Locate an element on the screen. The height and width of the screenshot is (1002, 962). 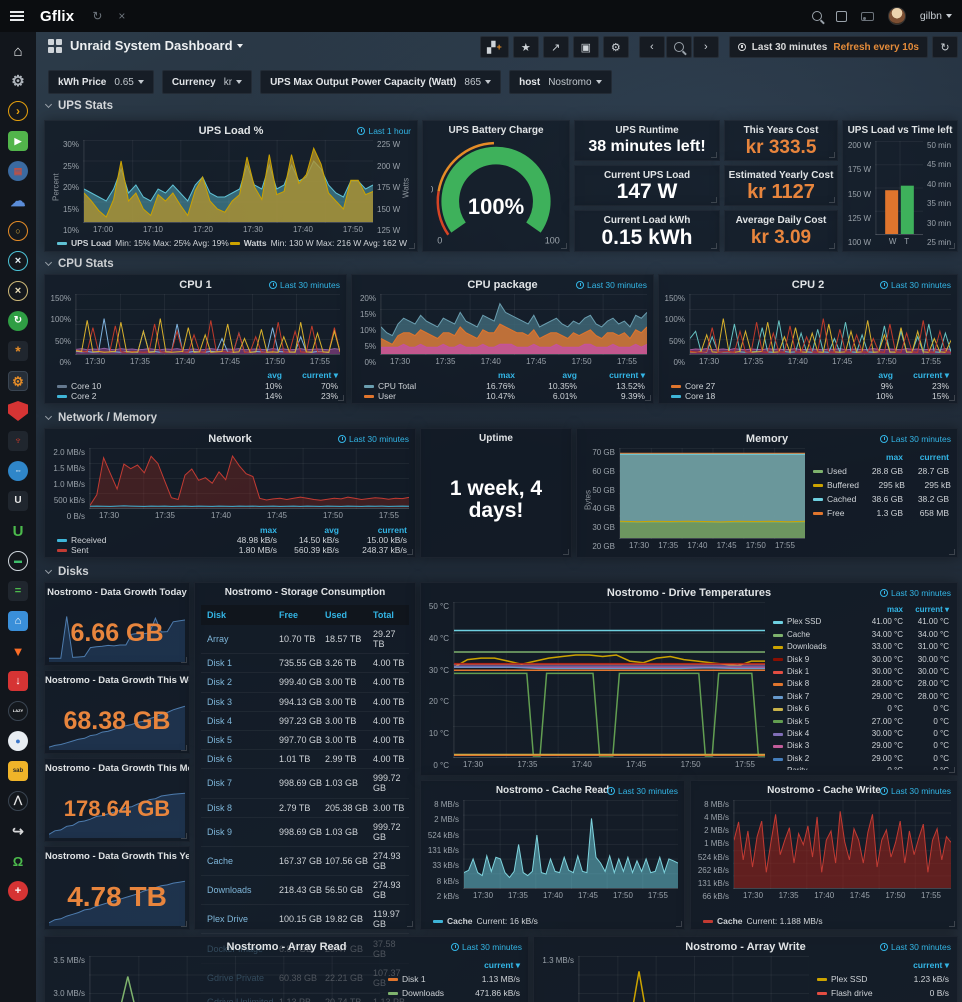
sidebar-app-icon: ↻ is located at coordinates (18, 321).